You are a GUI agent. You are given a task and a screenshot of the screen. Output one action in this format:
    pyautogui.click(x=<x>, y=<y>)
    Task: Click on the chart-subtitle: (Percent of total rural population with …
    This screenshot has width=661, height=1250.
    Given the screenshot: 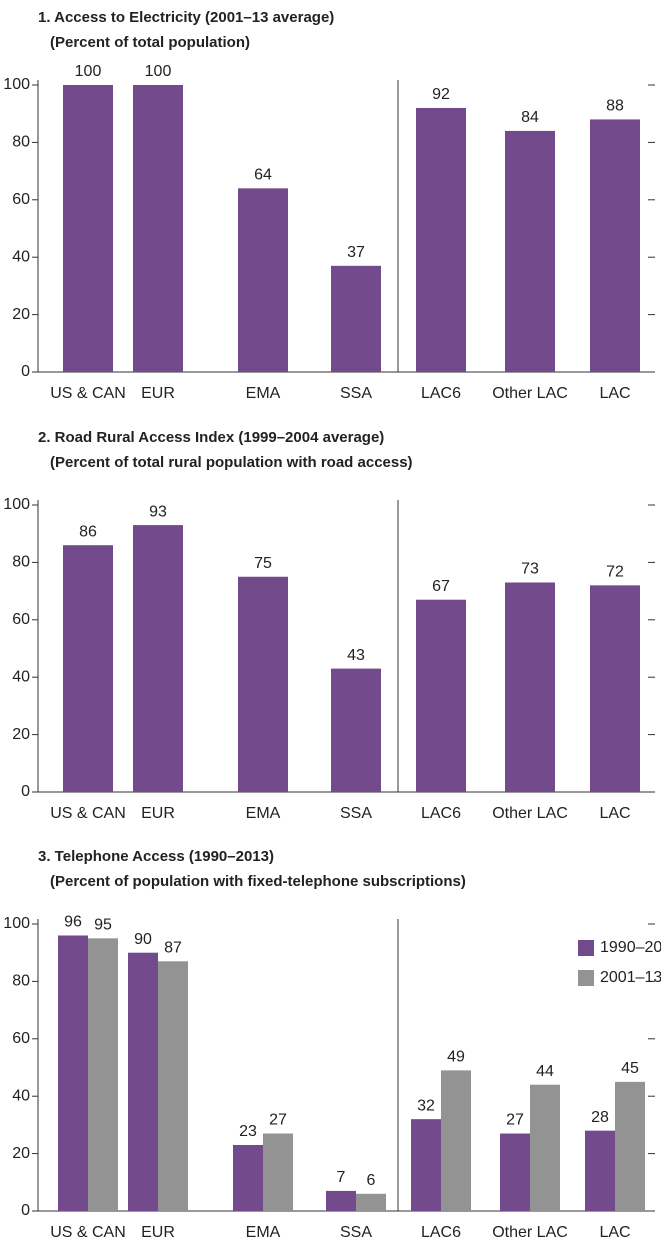 What is the action you would take?
    pyautogui.click(x=231, y=462)
    